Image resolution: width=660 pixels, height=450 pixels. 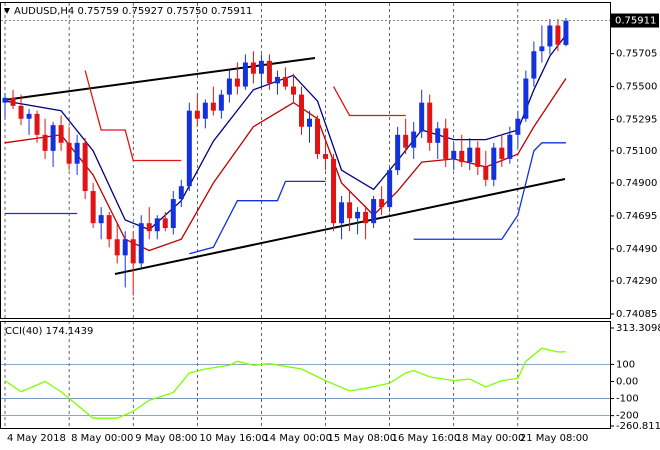 I want to click on price-label: 0.75911, so click(x=635, y=21).